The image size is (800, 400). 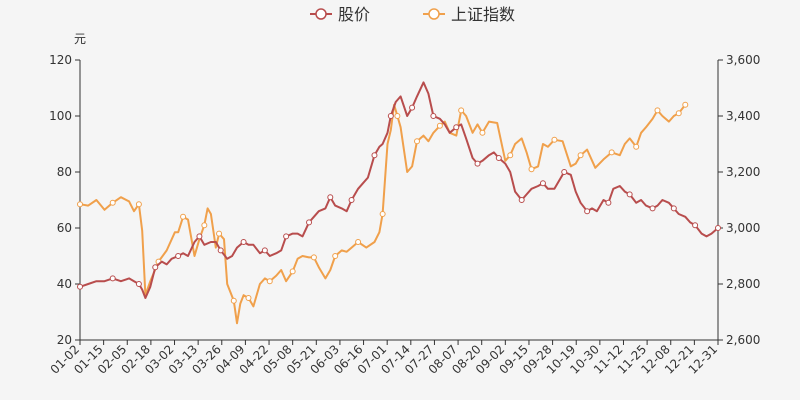 What do you see at coordinates (64, 340) in the screenshot?
I see `left-tick-label: 20` at bounding box center [64, 340].